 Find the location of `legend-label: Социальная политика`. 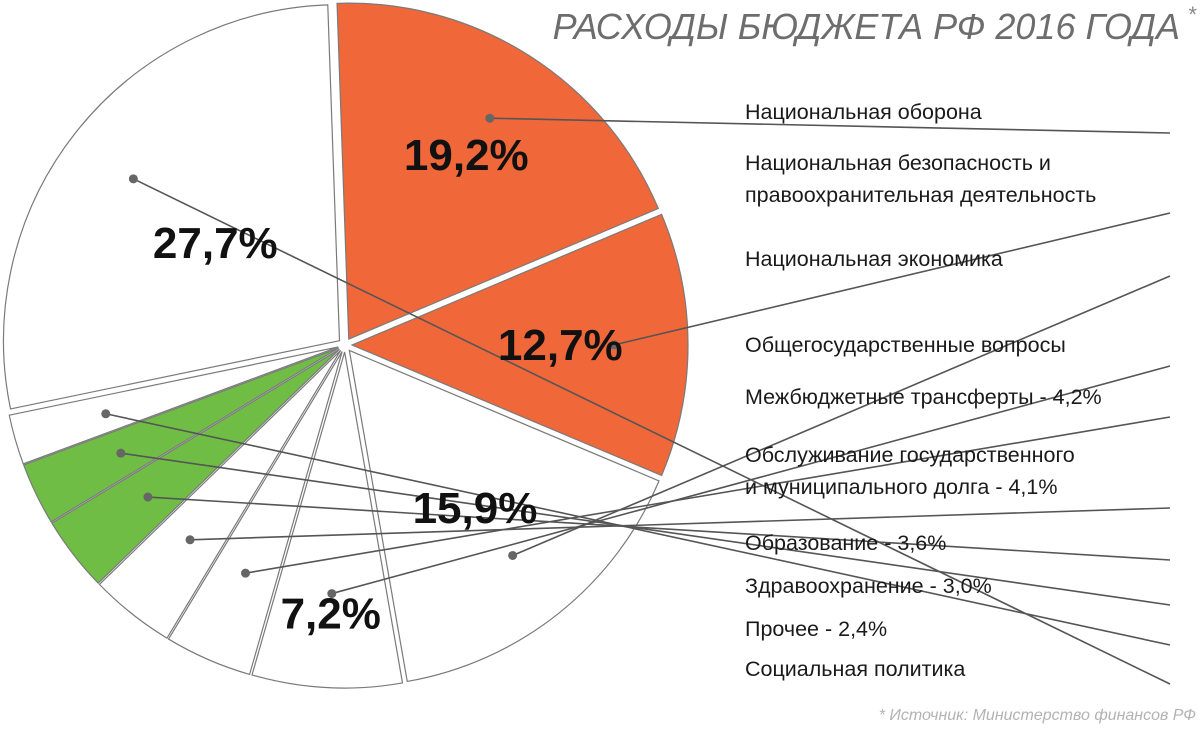

legend-label: Социальная политика is located at coordinates (855, 669).